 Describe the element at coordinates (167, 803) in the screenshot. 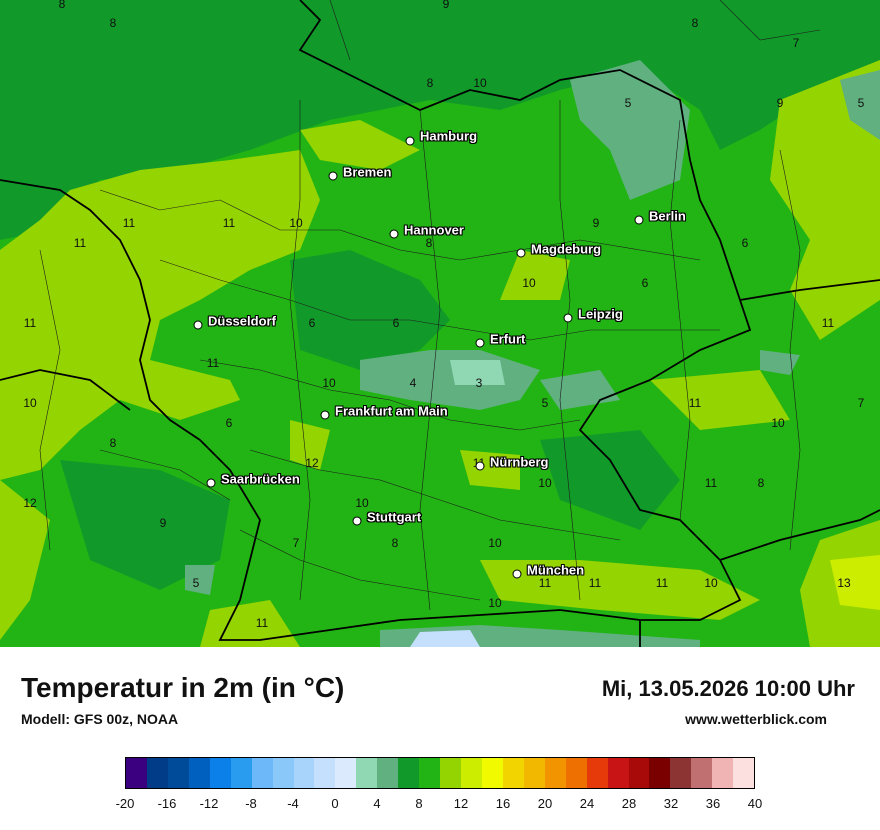

I see `scale-tick-label: -16` at that location.